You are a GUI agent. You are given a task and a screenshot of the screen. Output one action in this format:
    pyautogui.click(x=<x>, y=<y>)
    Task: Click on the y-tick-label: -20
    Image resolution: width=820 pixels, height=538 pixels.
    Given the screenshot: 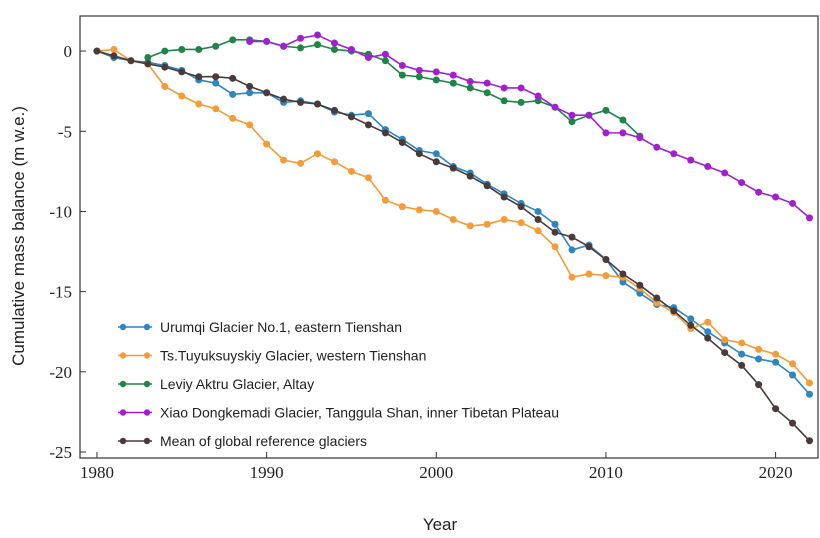 What is the action you would take?
    pyautogui.click(x=60, y=372)
    